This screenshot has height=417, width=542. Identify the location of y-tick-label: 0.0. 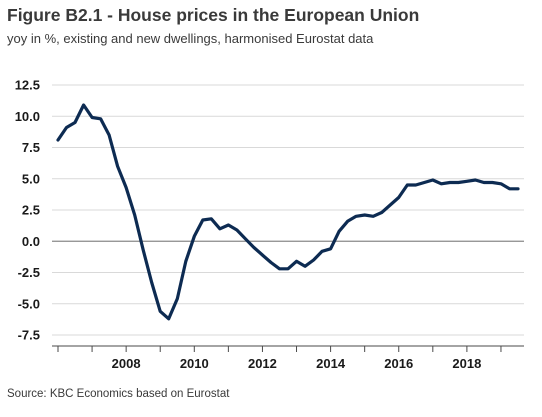
(31, 241).